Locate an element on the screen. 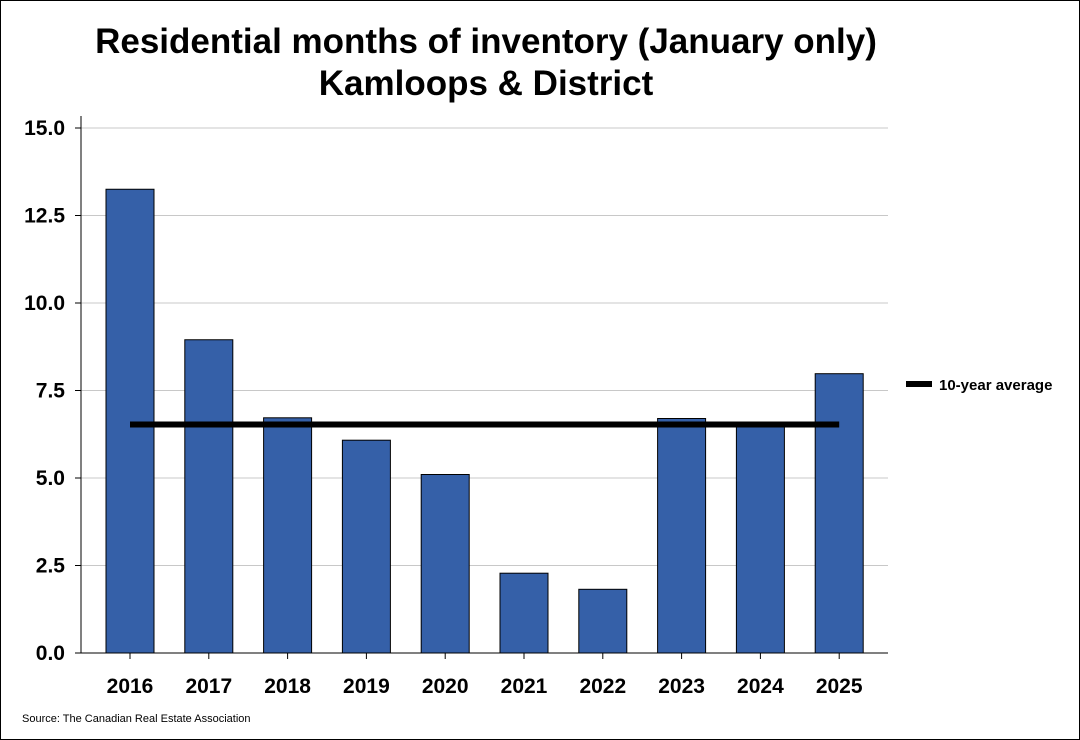 The height and width of the screenshot is (740, 1080). y-tick-label: 12.5 is located at coordinates (44, 216).